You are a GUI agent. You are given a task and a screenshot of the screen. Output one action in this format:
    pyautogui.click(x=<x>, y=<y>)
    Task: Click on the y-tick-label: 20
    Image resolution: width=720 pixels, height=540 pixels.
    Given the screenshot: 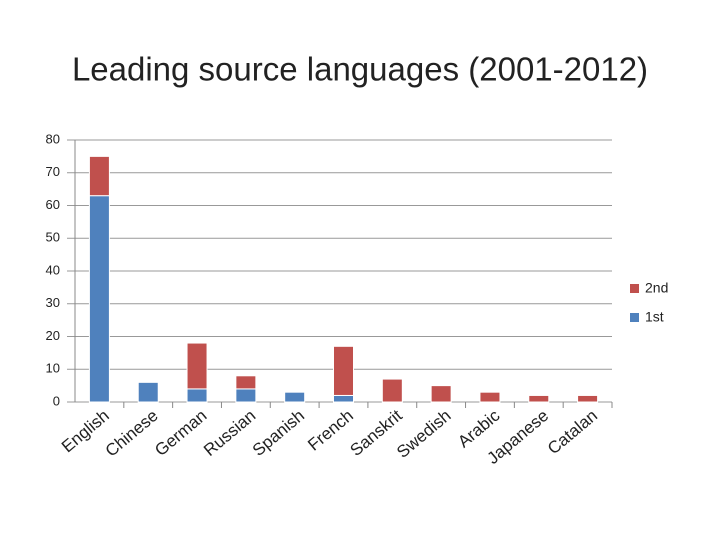 What is the action you would take?
    pyautogui.click(x=53, y=335)
    